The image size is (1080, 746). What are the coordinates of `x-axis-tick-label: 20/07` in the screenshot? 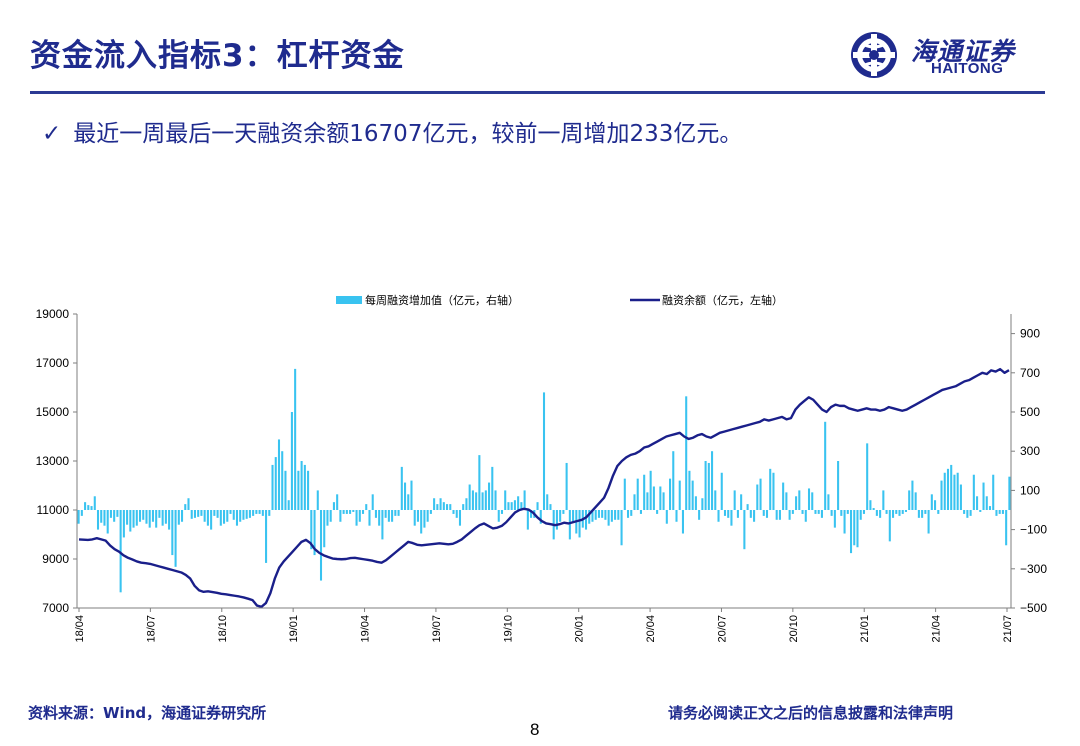 It's located at (722, 629).